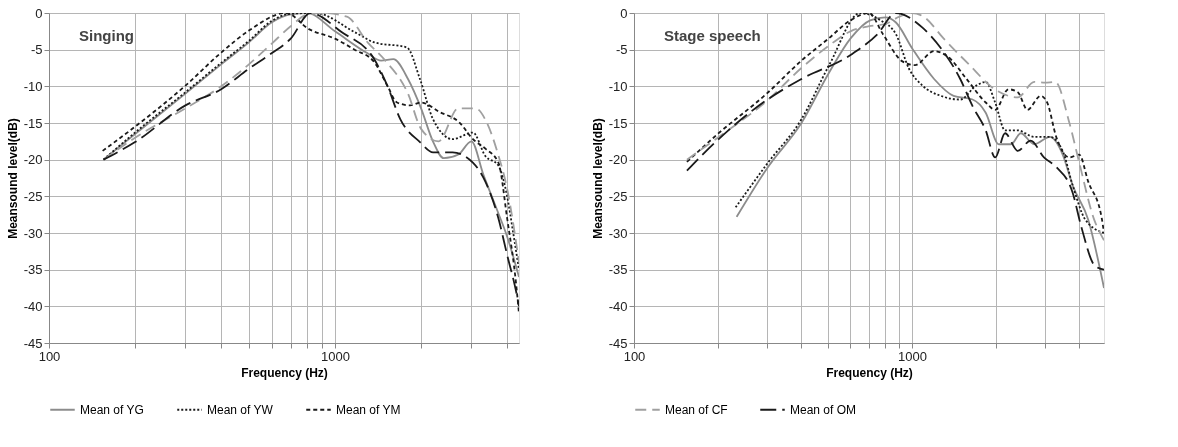 This screenshot has width=1178, height=447. What do you see at coordinates (712, 35) in the screenshot?
I see `annotation: Stage speech` at bounding box center [712, 35].